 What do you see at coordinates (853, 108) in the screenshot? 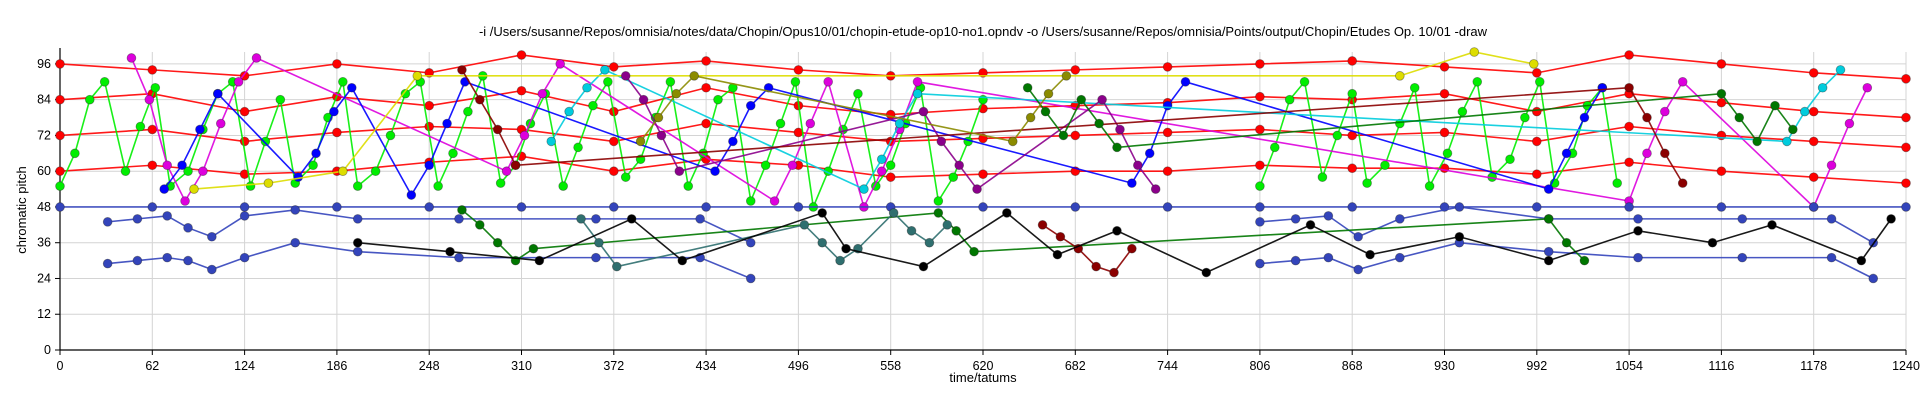
I see `series-line` at bounding box center [853, 108].